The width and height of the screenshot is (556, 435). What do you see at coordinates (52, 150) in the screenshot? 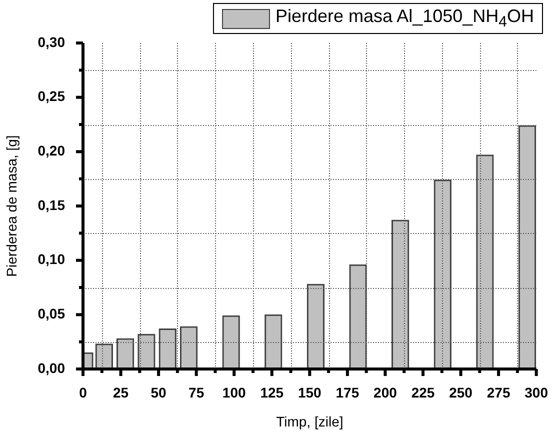
I see `y-tick-label: 0,20` at bounding box center [52, 150].